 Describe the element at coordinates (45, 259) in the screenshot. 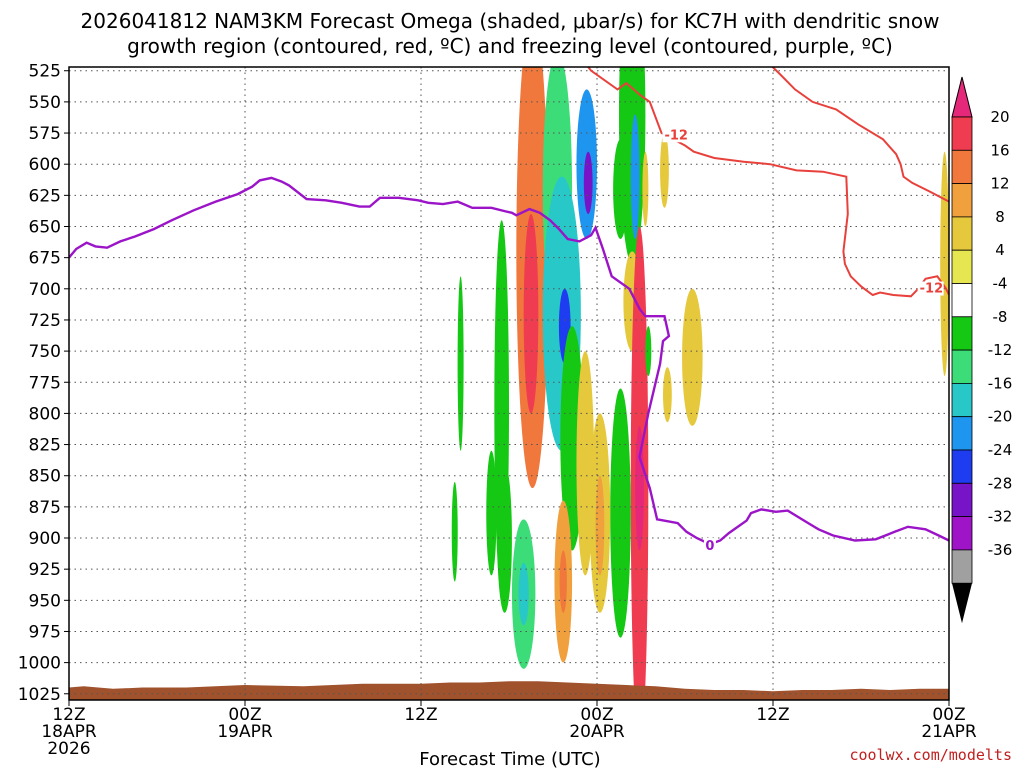

I see `y-tick-label: 675` at that location.